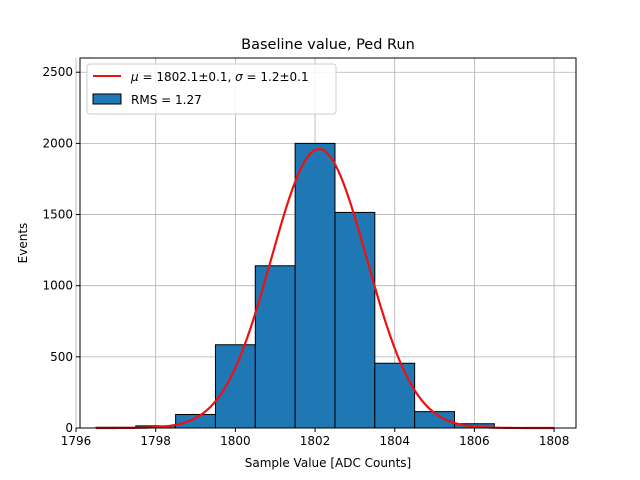  What do you see at coordinates (107, 99) in the screenshot?
I see `legend-rms-swatch` at bounding box center [107, 99].